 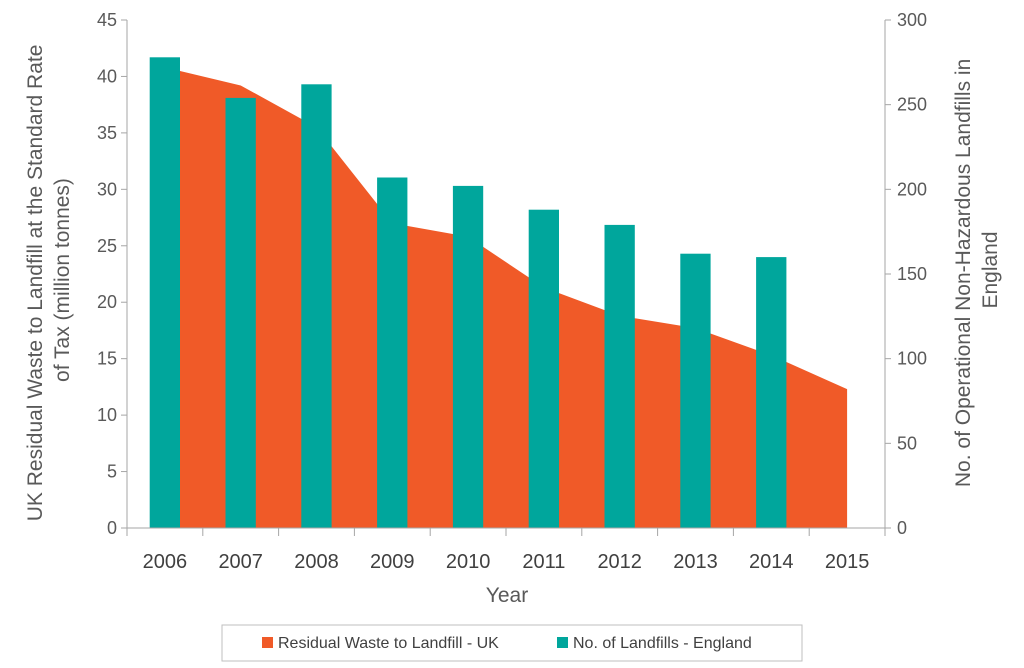 I want to click on landfills-bar-2013, so click(x=695, y=390).